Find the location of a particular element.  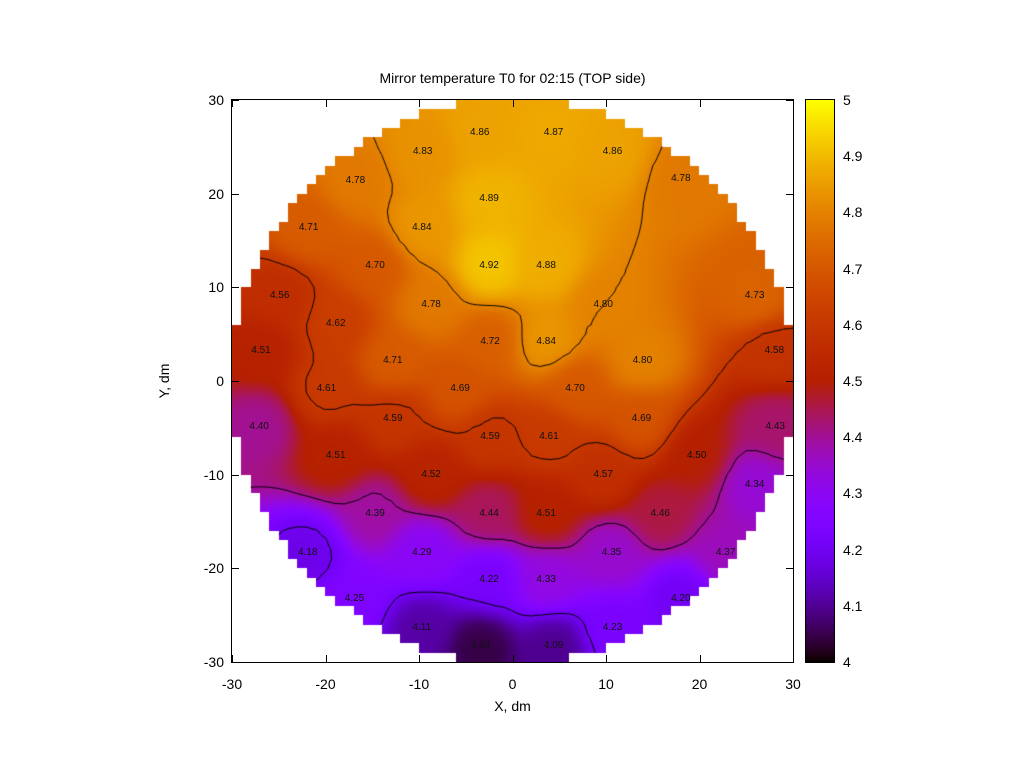

data-point-label: 4.43 is located at coordinates (775, 426).